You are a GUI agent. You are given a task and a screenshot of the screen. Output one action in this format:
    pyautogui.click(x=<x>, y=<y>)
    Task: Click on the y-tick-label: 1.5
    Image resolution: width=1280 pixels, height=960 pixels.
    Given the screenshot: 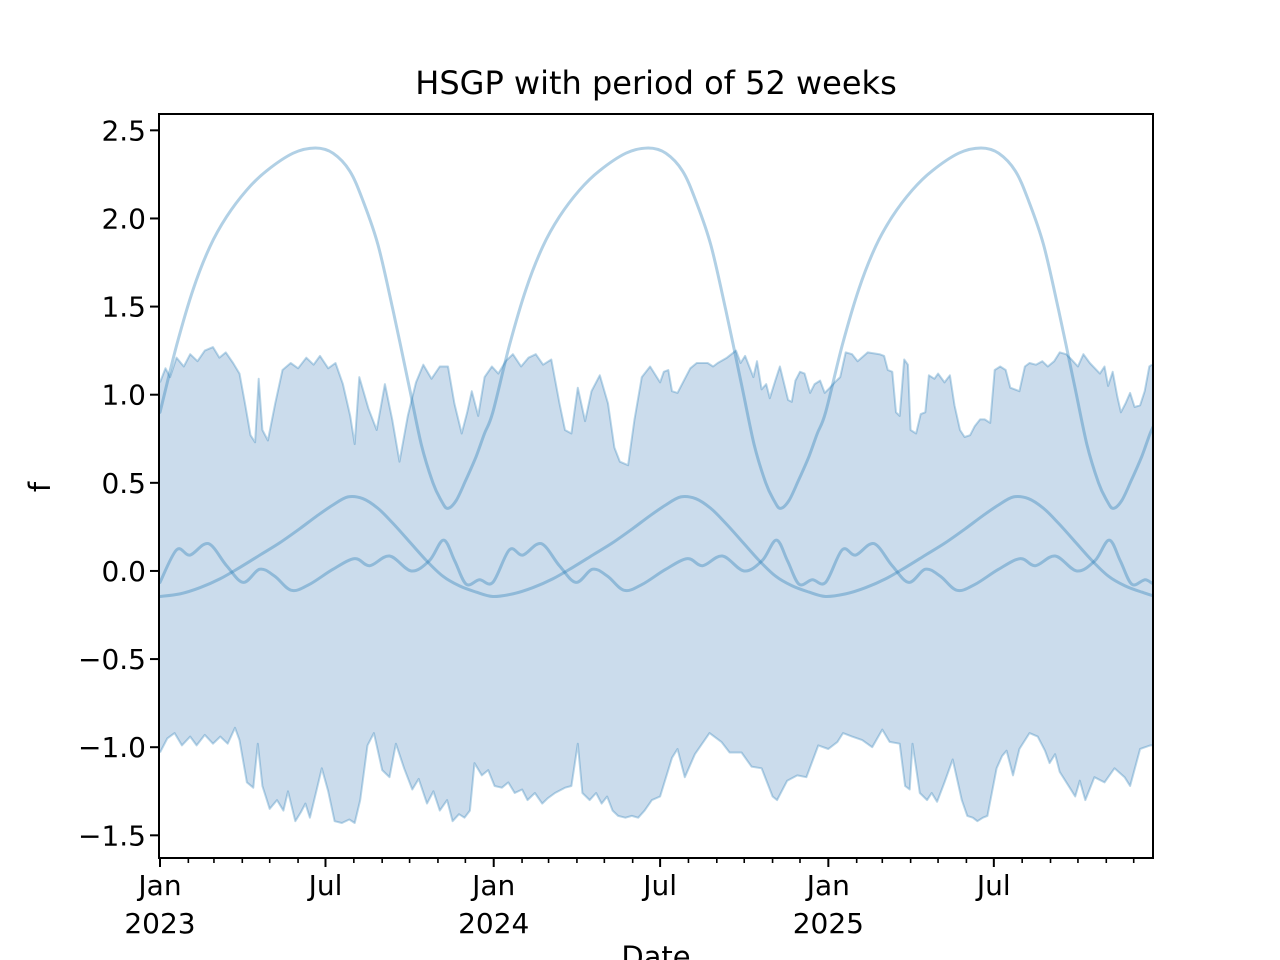 What is the action you would take?
    pyautogui.click(x=123, y=307)
    